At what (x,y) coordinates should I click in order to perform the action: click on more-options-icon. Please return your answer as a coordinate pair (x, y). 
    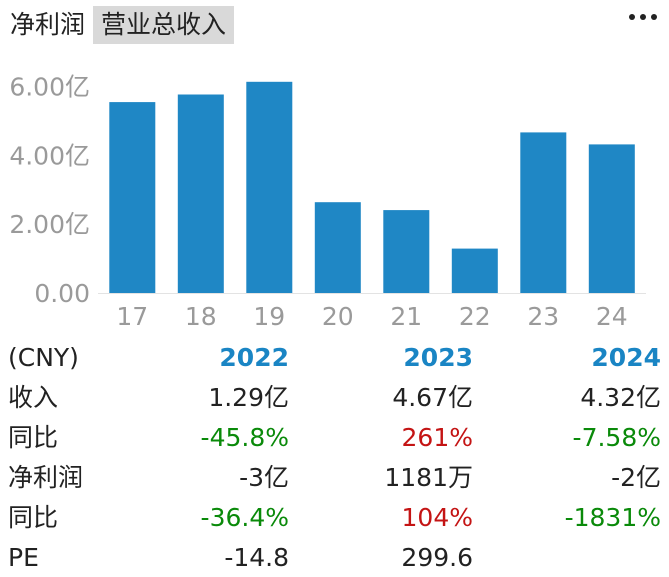
    Looking at the image, I should click on (643, 17).